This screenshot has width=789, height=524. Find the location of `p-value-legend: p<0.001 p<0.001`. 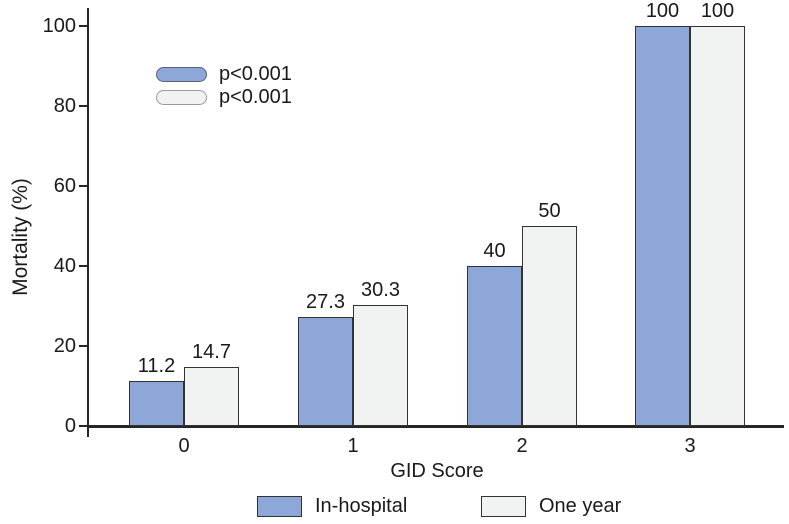

p-value-legend: p<0.001 p<0.001 is located at coordinates (224, 86).